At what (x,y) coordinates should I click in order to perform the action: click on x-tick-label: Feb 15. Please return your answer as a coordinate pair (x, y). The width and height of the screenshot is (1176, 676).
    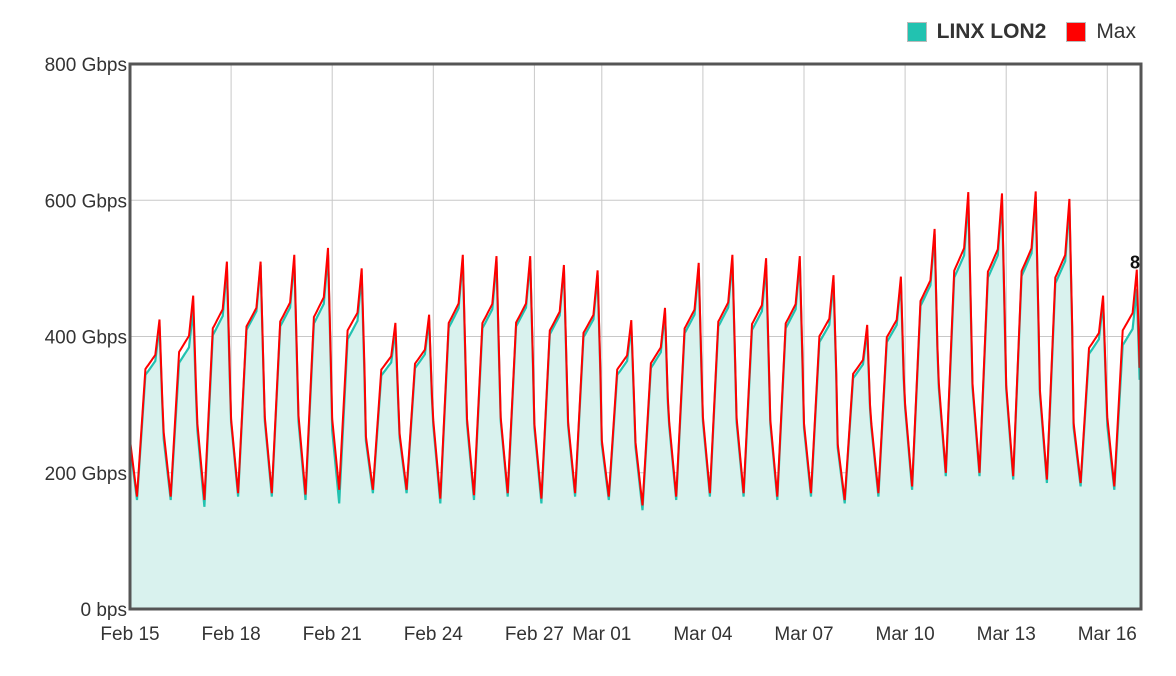
    Looking at the image, I should click on (129, 634).